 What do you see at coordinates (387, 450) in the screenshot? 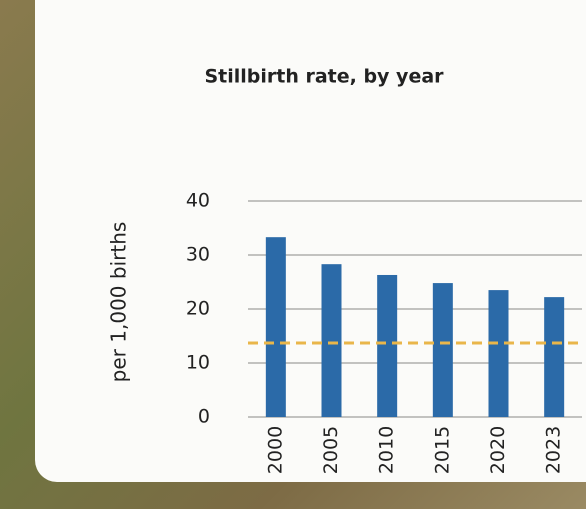
I see `x-tick-label: 2010` at bounding box center [387, 450].